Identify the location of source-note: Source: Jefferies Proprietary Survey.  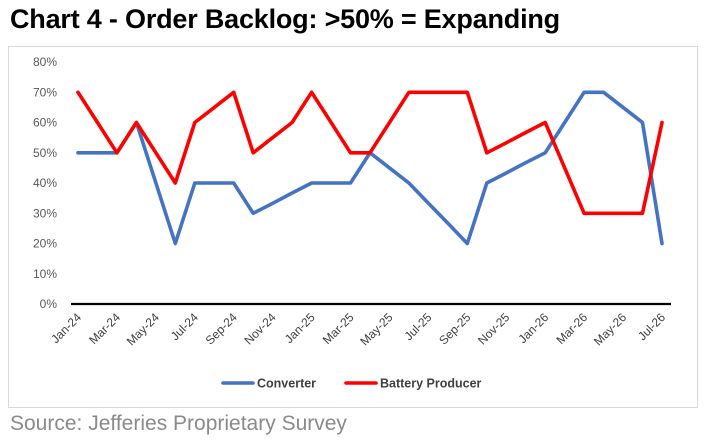
(178, 423).